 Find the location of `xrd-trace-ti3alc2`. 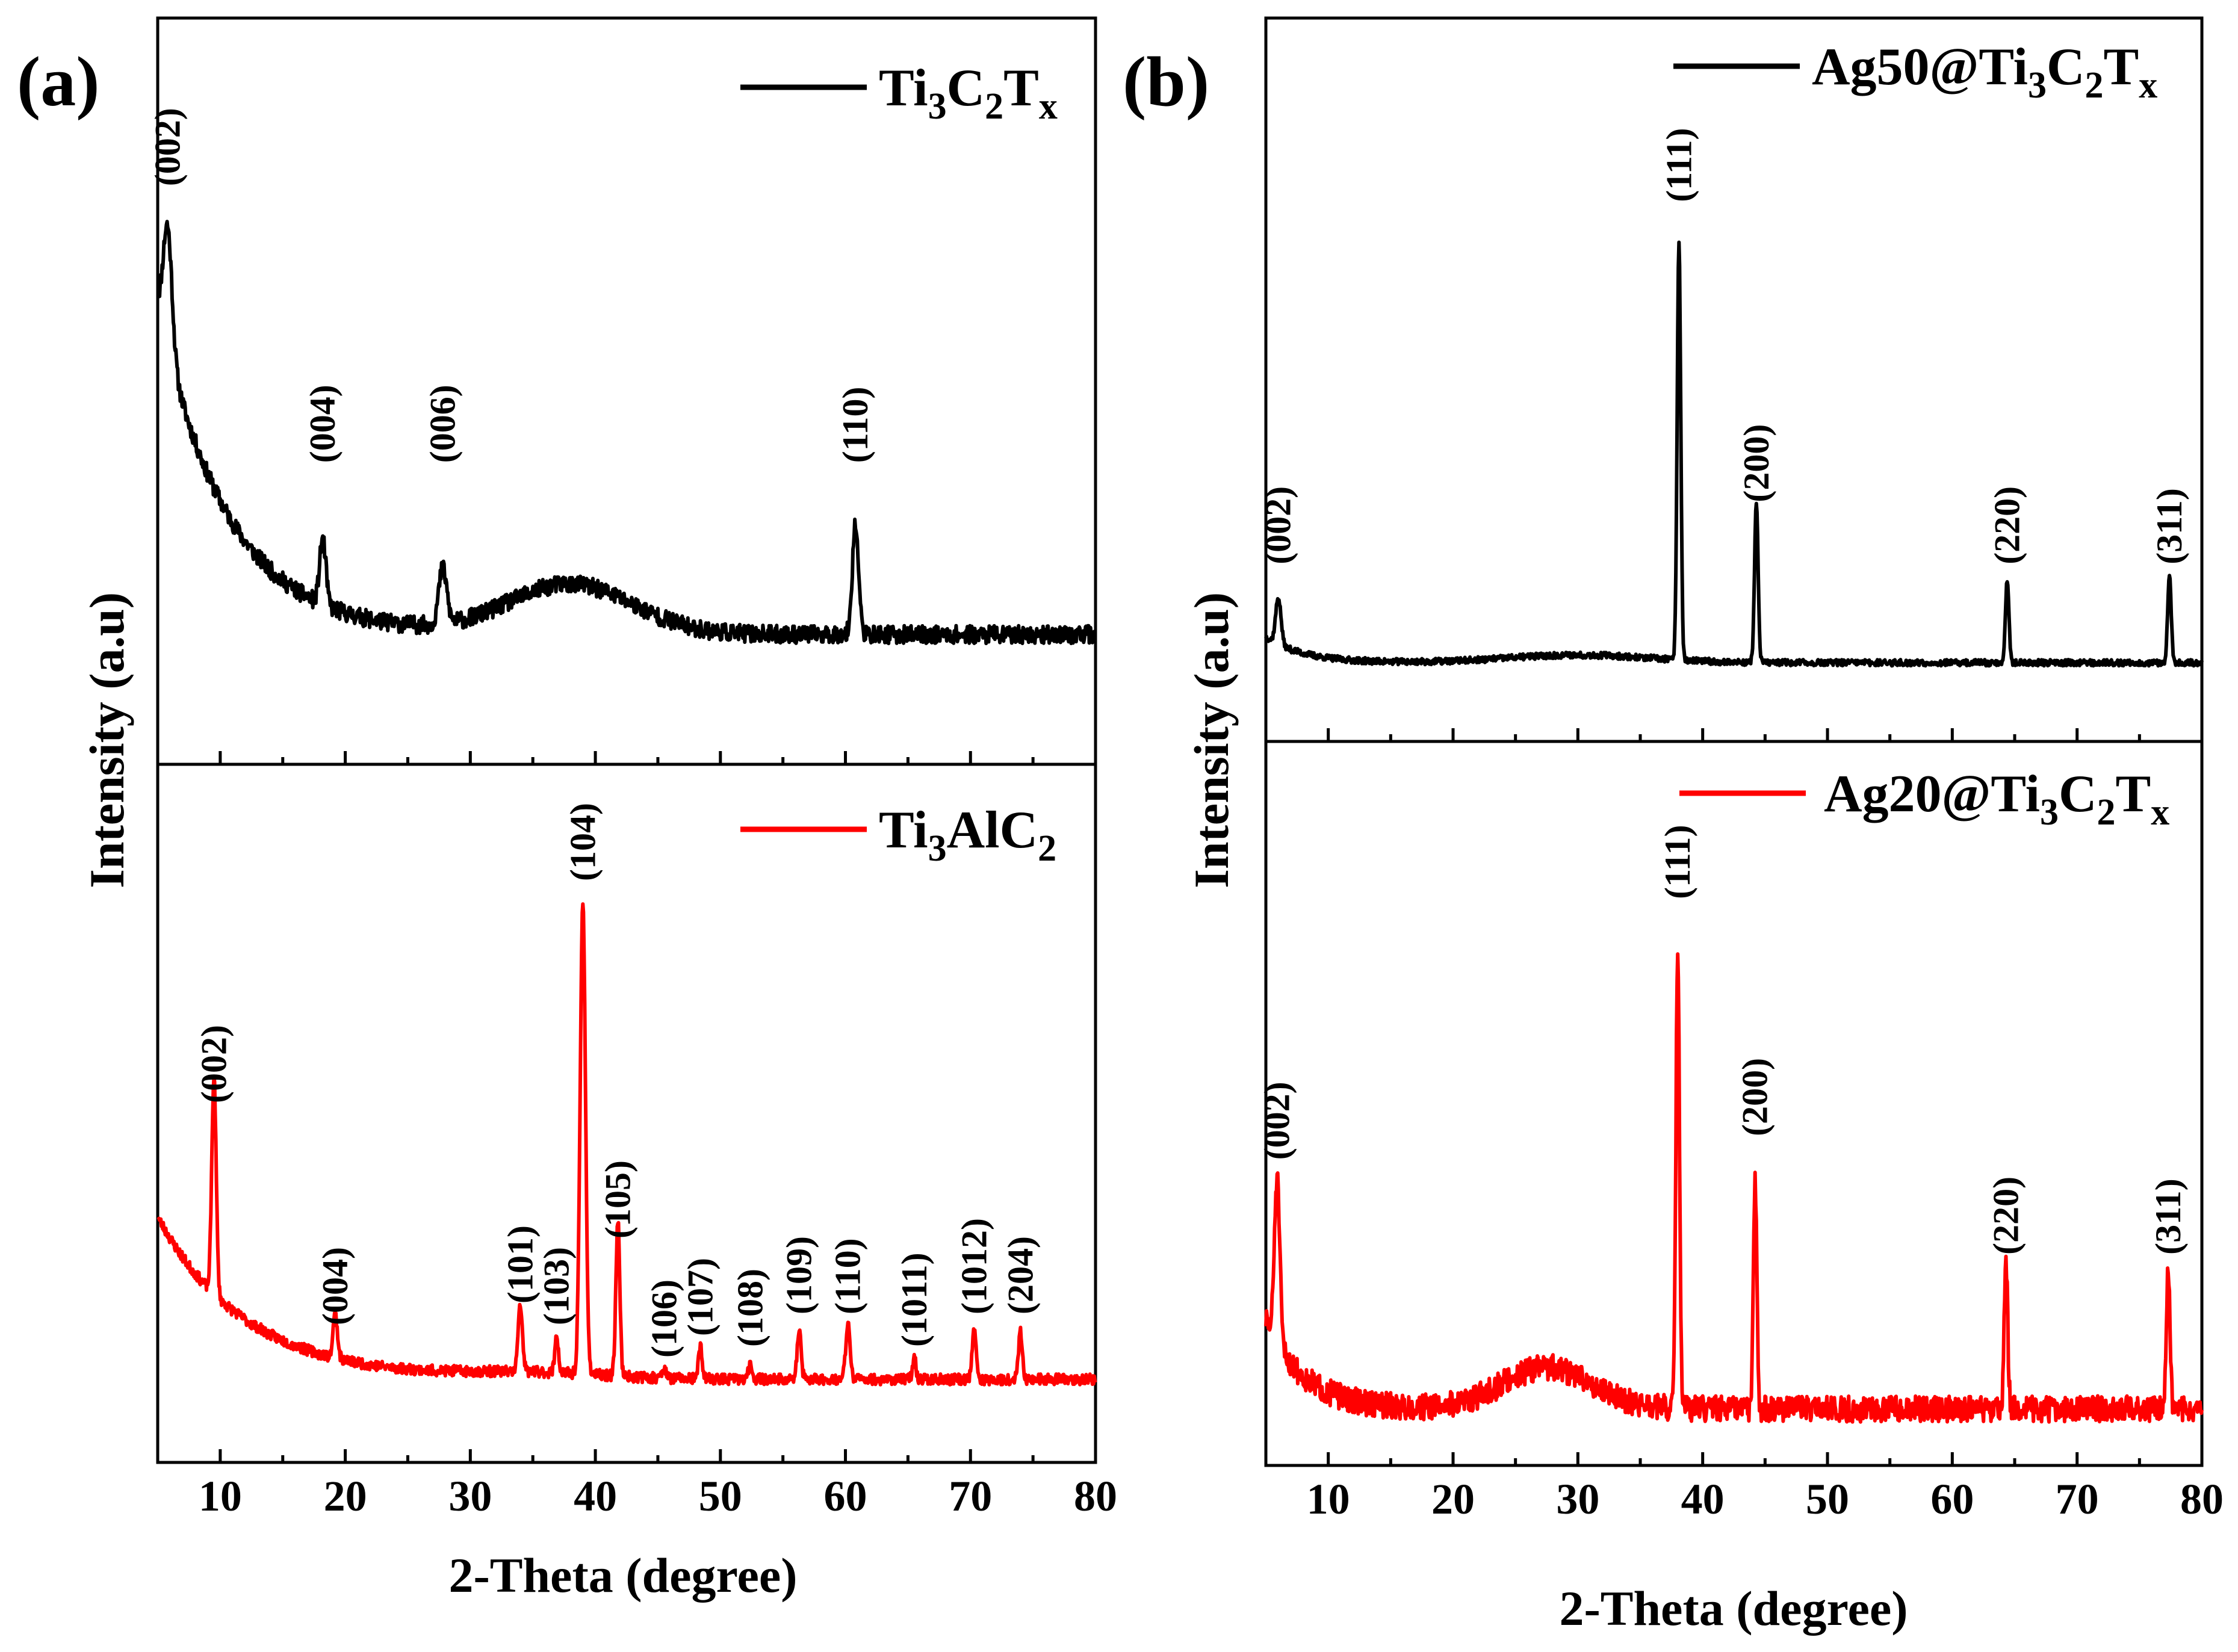

xrd-trace-ti3alc2 is located at coordinates (627, 1144).